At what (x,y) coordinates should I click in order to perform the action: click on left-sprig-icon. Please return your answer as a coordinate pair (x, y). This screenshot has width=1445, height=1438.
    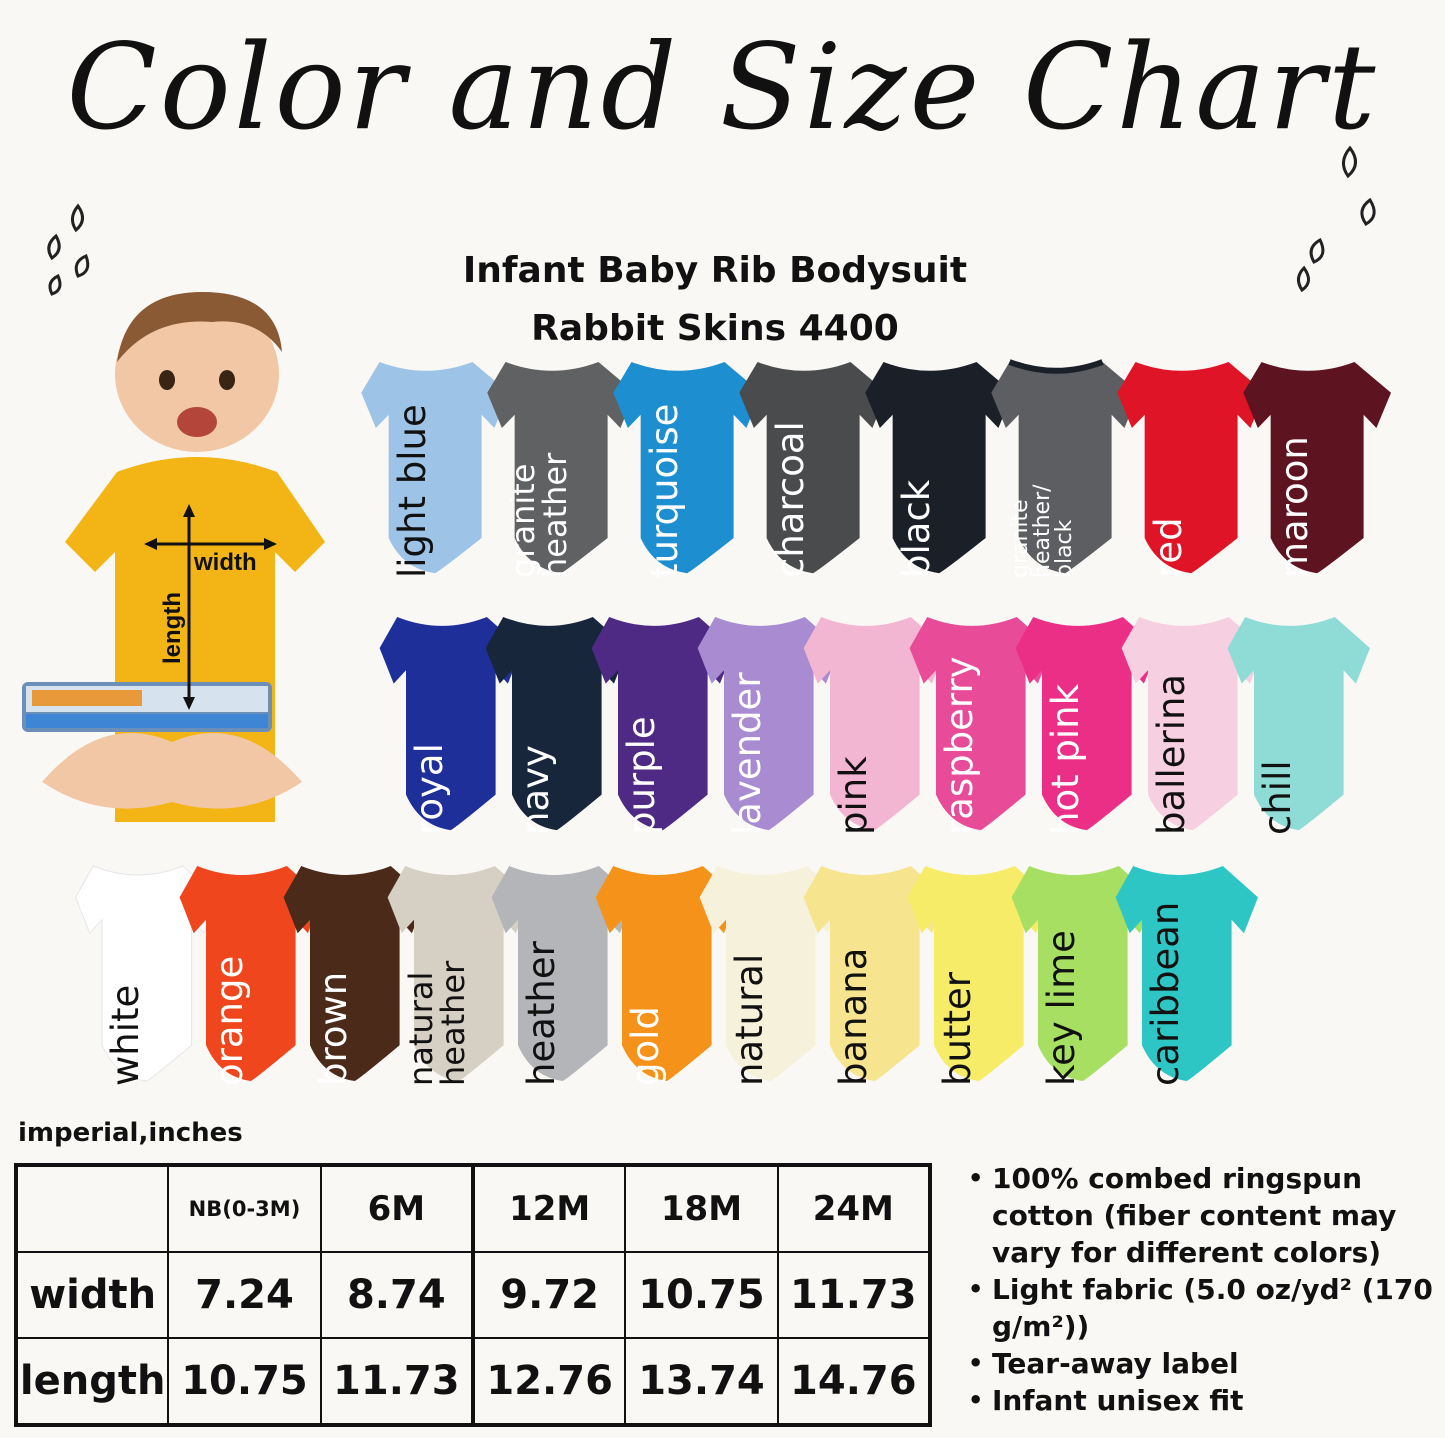
    Looking at the image, I should click on (68, 249).